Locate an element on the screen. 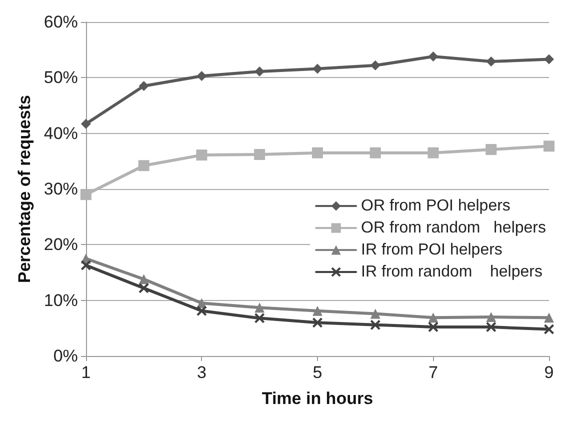 The width and height of the screenshot is (579, 430). legend-label: IR from random helpers is located at coordinates (451, 272).